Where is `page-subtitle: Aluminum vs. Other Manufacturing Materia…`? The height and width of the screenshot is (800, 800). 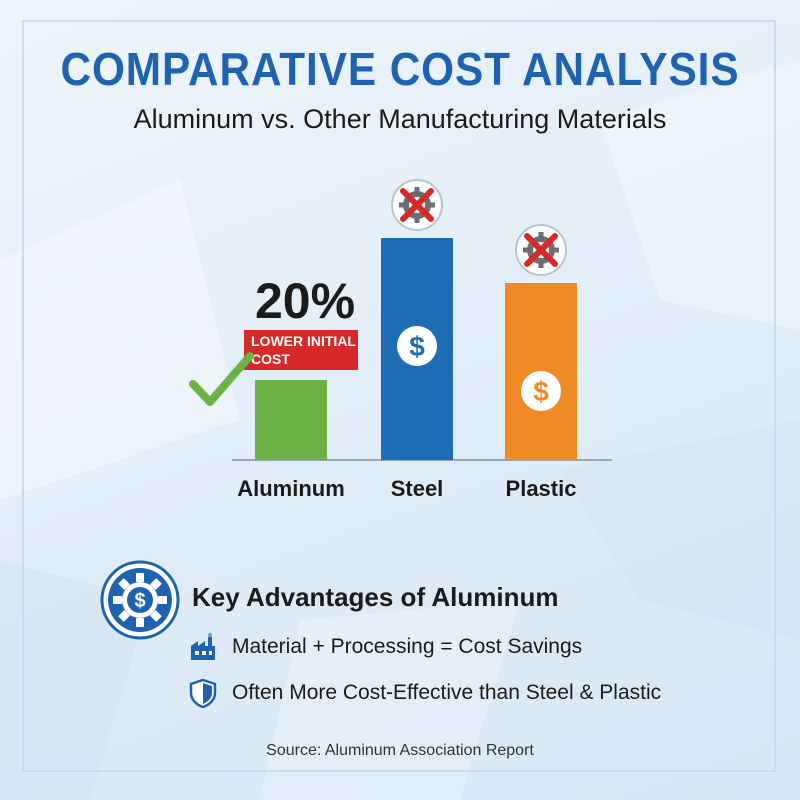
page-subtitle: Aluminum vs. Other Manufacturing Materia… is located at coordinates (400, 119).